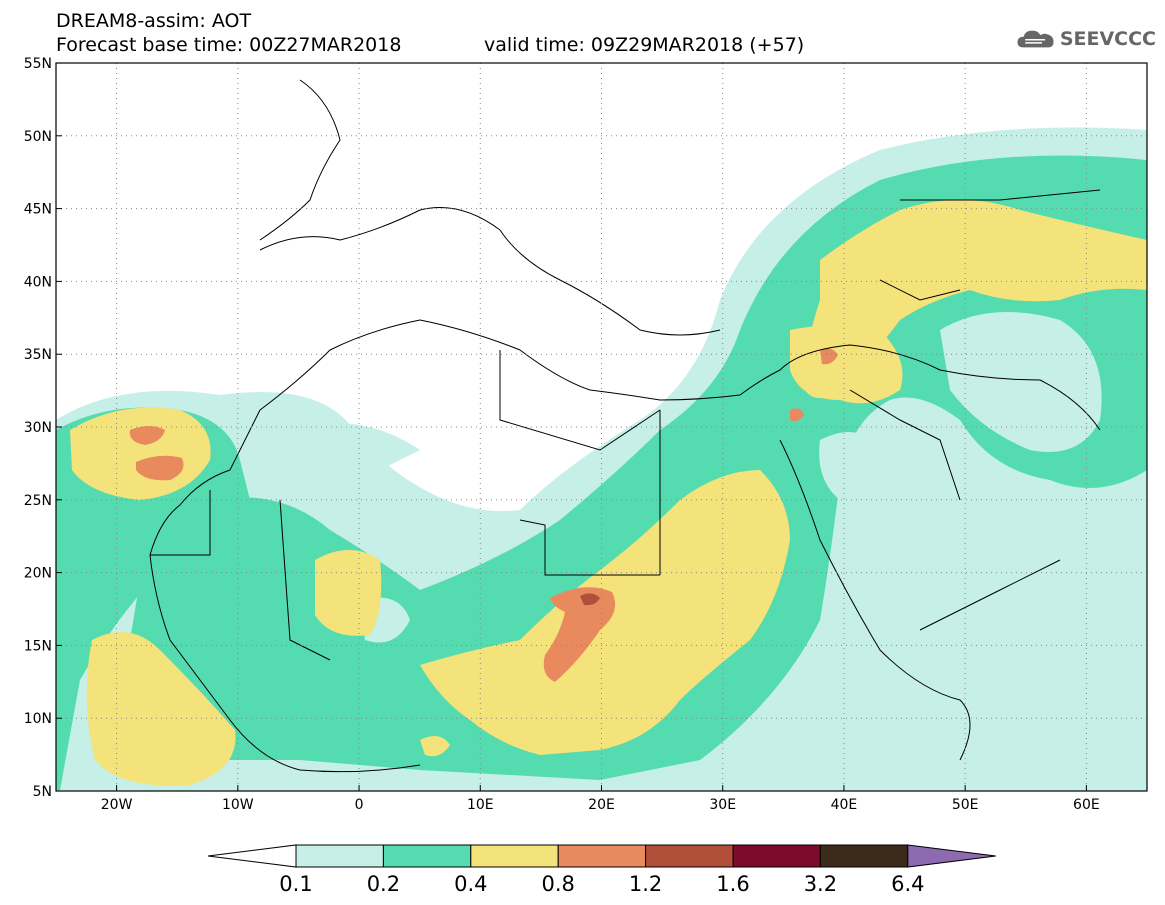  I want to click on colorbar-label: 3.2, so click(820, 884).